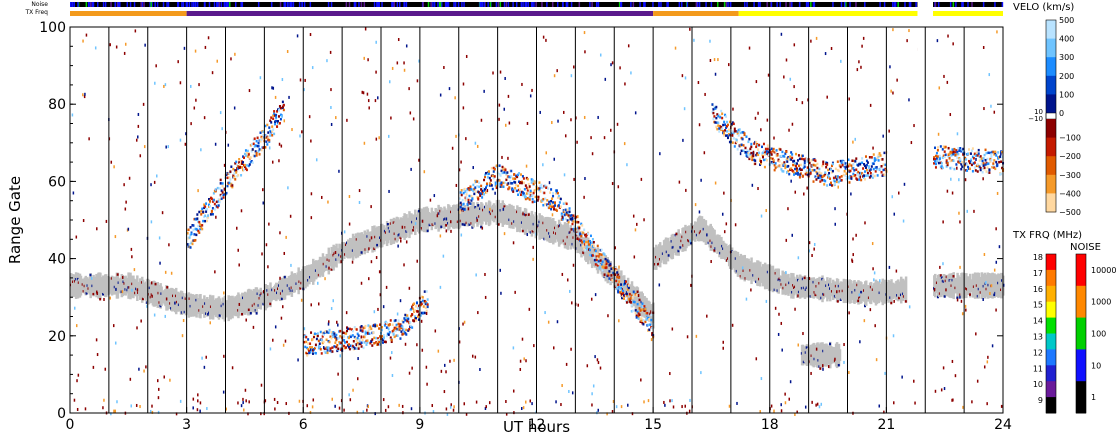 The image size is (1118, 435). I want to click on y-tick-label: 80, so click(57, 105).